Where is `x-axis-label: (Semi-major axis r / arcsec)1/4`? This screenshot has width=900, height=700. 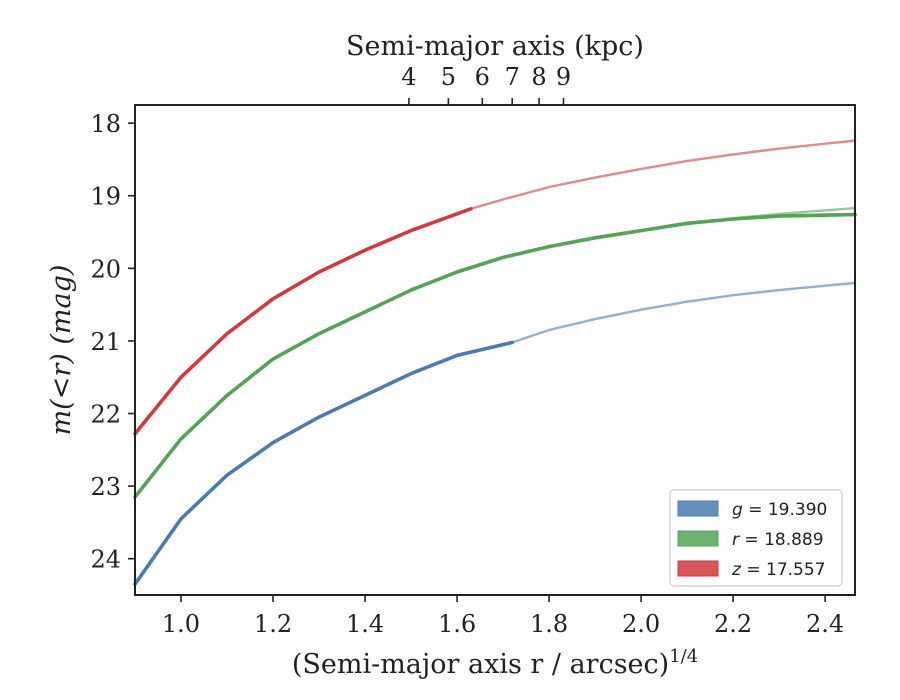
x-axis-label: (Semi-major axis r / arcsec)1/4 is located at coordinates (495, 663).